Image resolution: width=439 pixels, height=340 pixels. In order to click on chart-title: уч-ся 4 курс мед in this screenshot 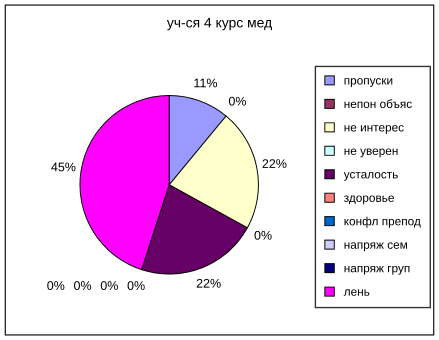, I will do `click(219, 24)`.